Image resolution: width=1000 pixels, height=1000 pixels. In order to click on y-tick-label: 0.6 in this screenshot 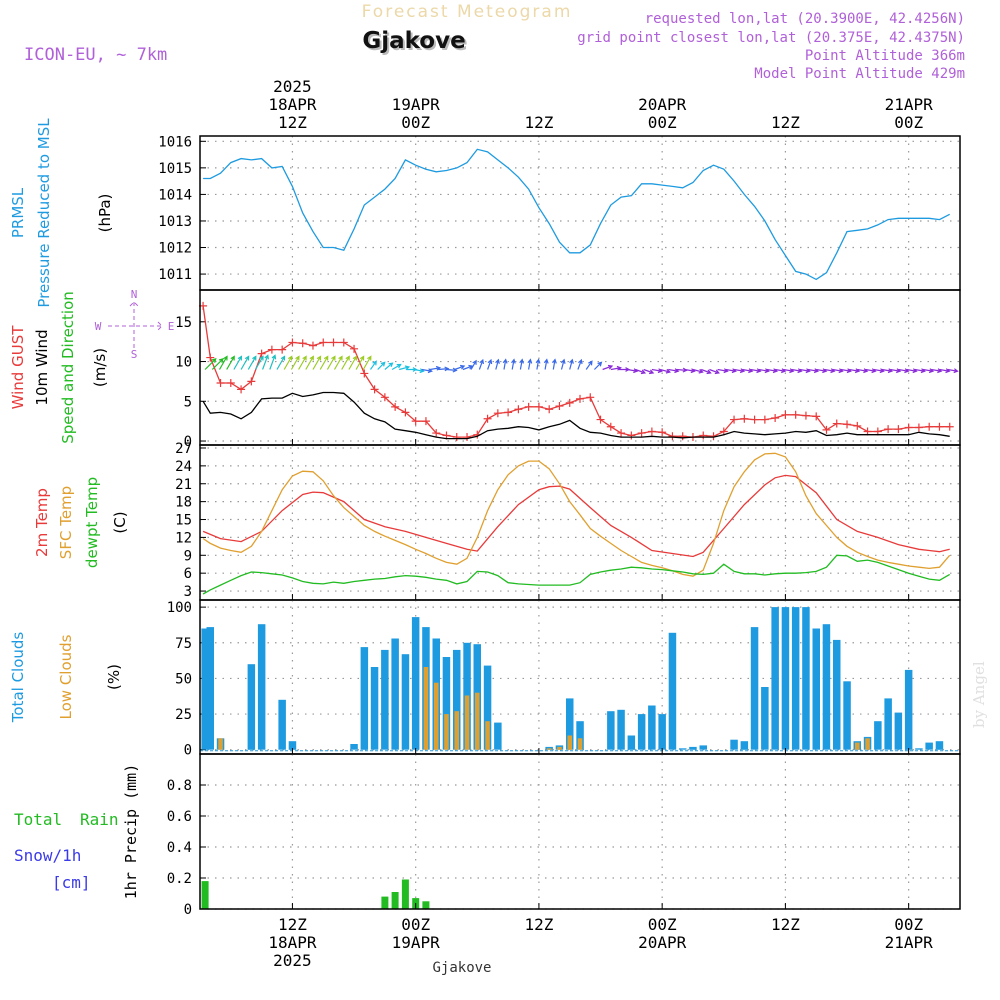, I will do `click(179, 817)`.